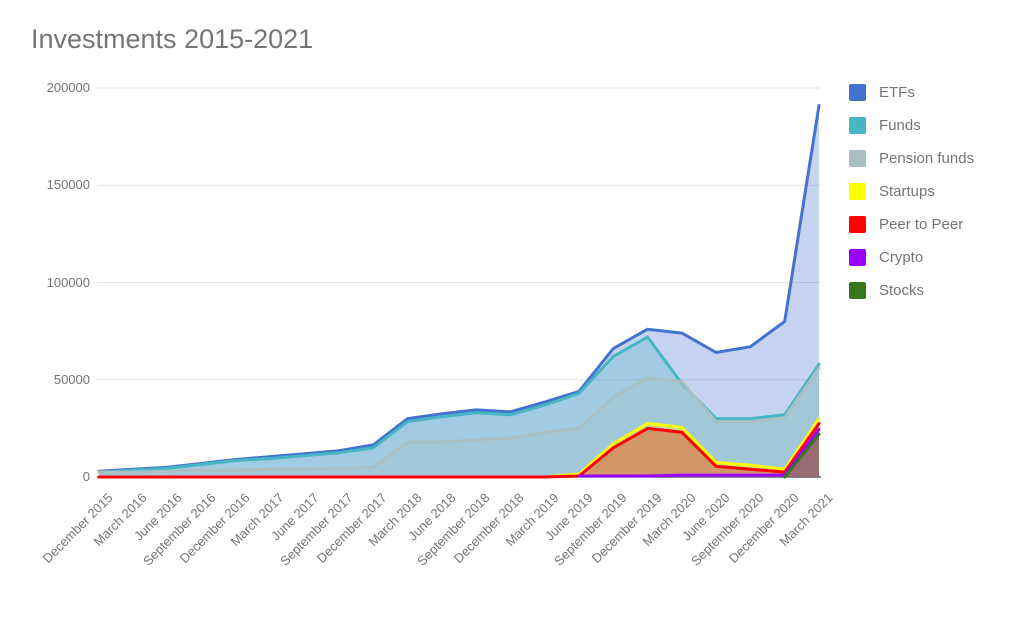 This screenshot has width=1024, height=621. Describe the element at coordinates (900, 125) in the screenshot. I see `legend-label-funds: Funds` at that location.